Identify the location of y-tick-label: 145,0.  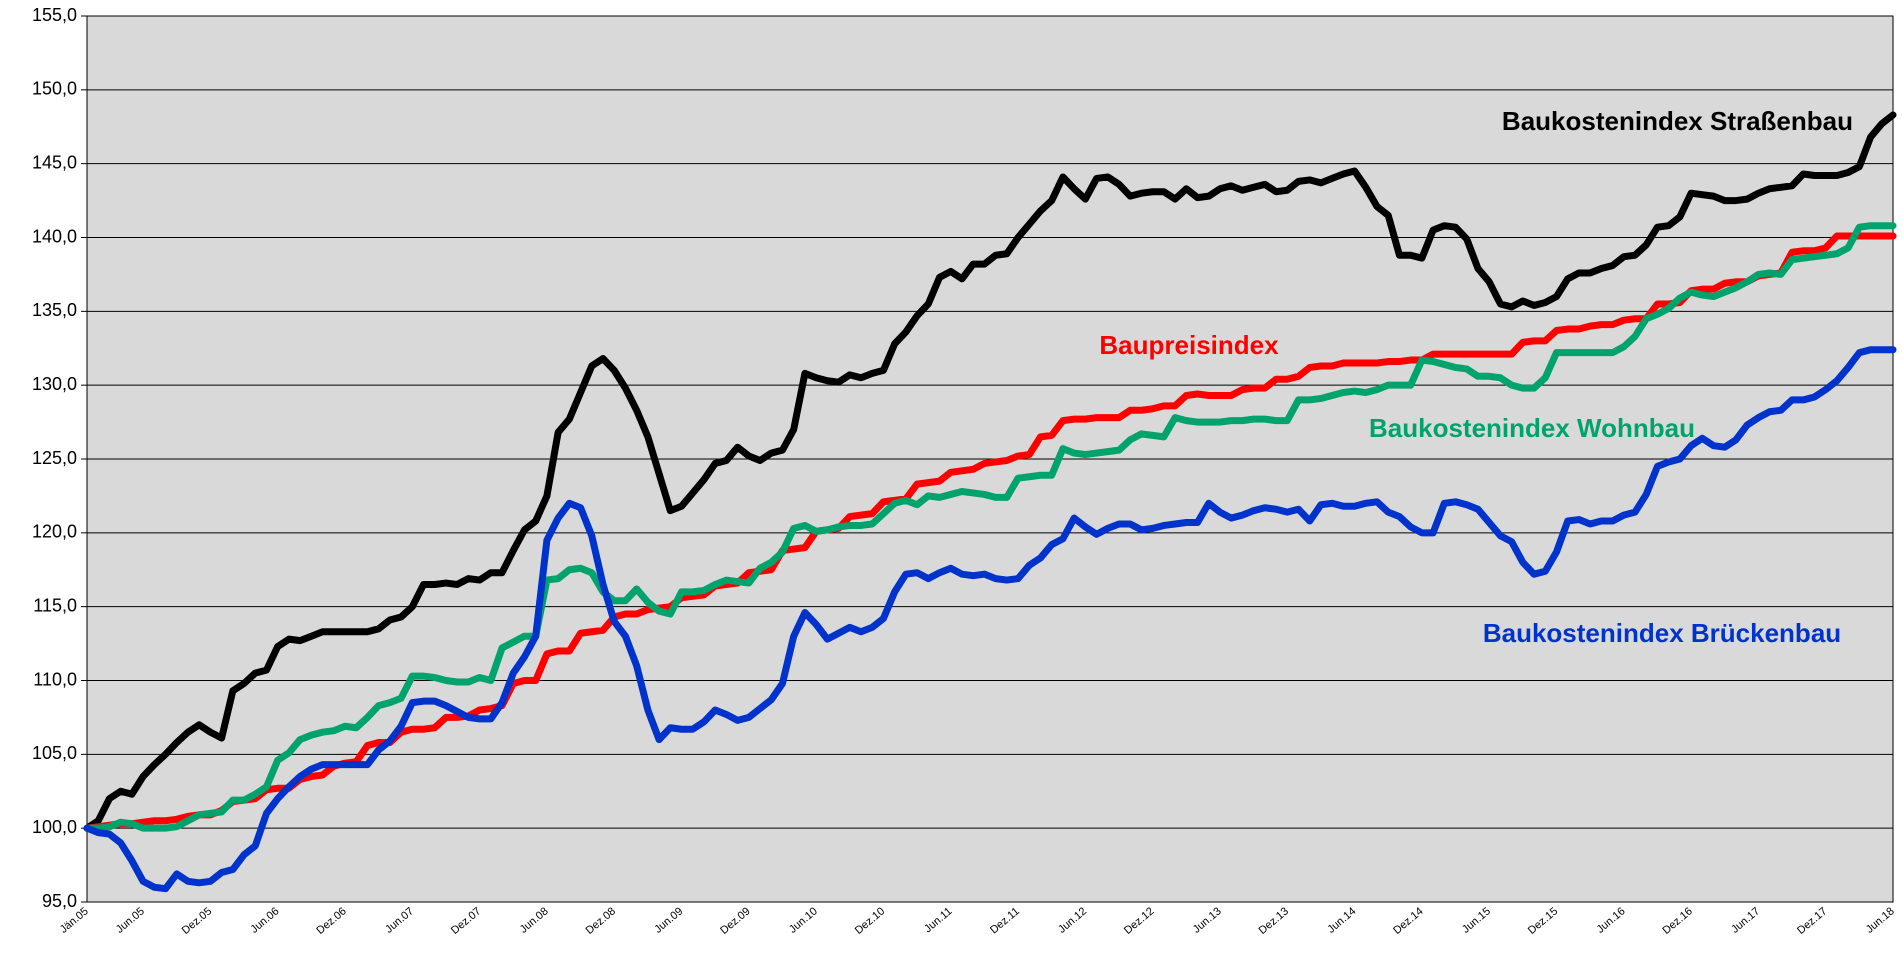
(54, 162).